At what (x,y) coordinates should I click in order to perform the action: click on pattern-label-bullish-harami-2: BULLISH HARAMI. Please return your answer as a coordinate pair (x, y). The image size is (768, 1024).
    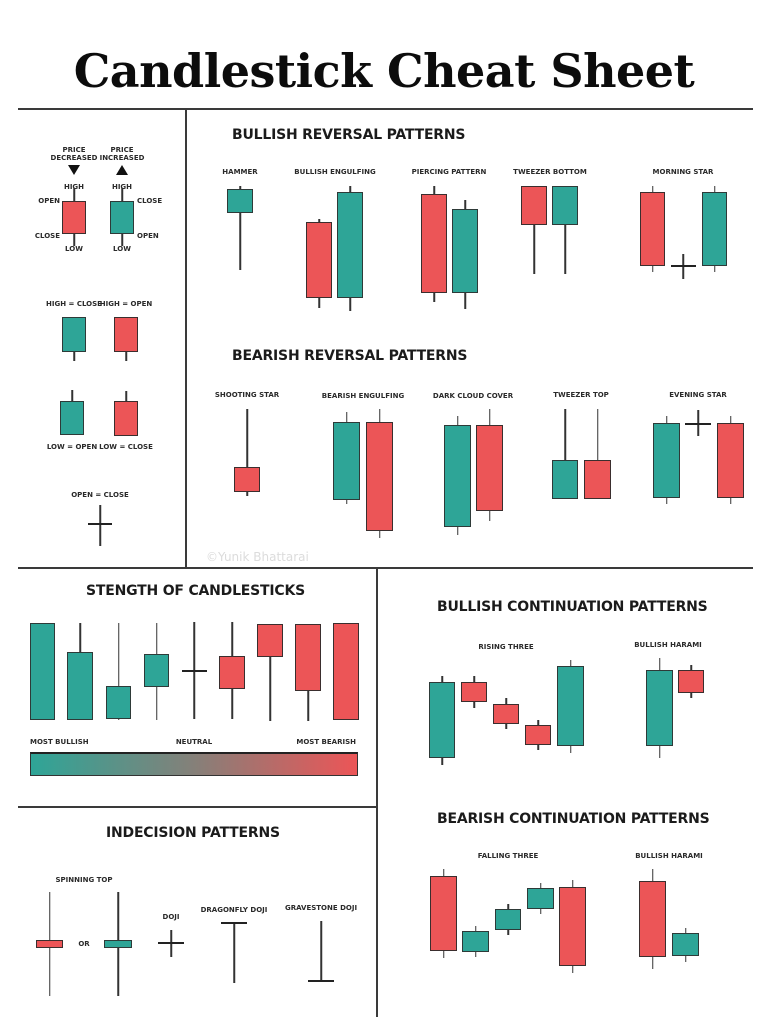
    Looking at the image, I should click on (669, 856).